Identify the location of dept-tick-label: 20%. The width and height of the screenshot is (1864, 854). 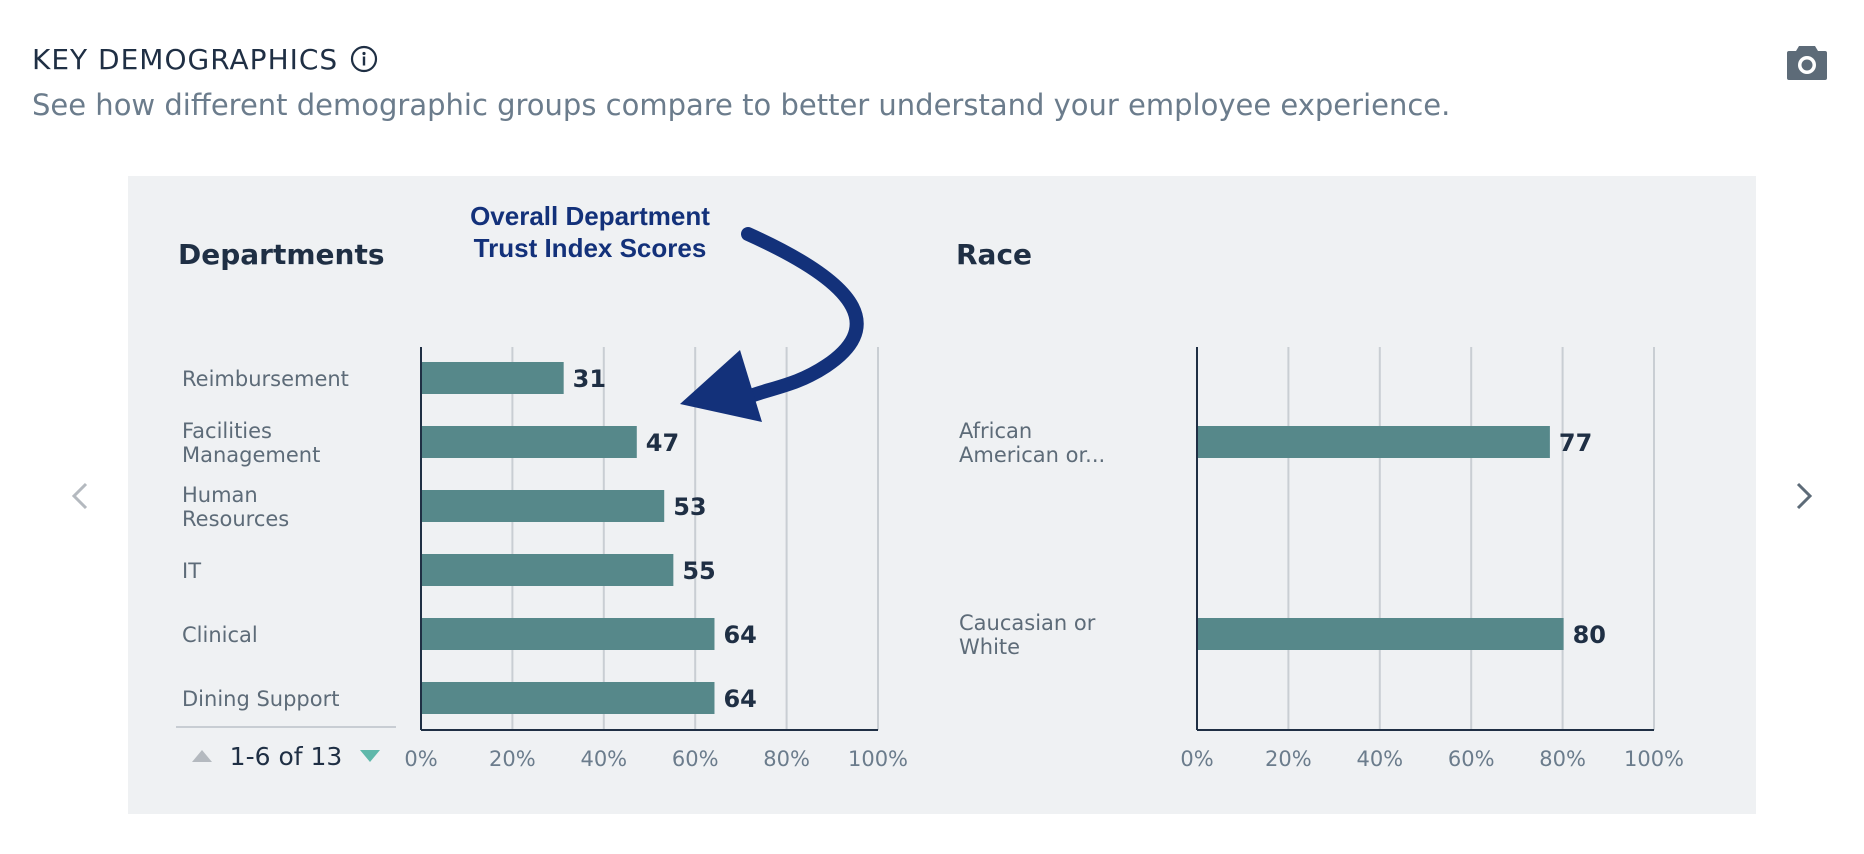
(512, 759).